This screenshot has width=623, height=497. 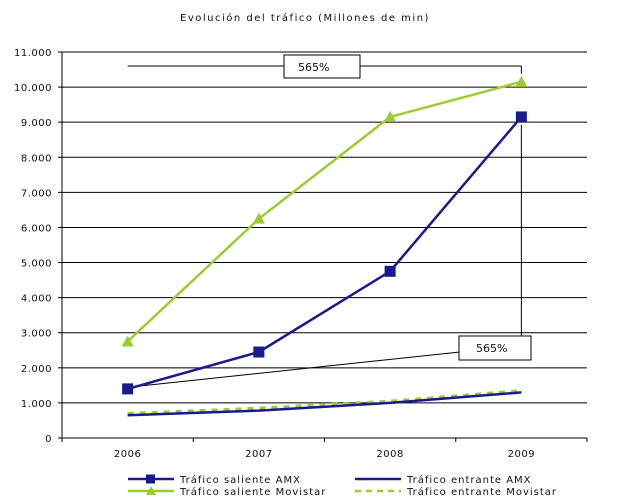 I want to click on annotation-line, so click(x=296, y=369).